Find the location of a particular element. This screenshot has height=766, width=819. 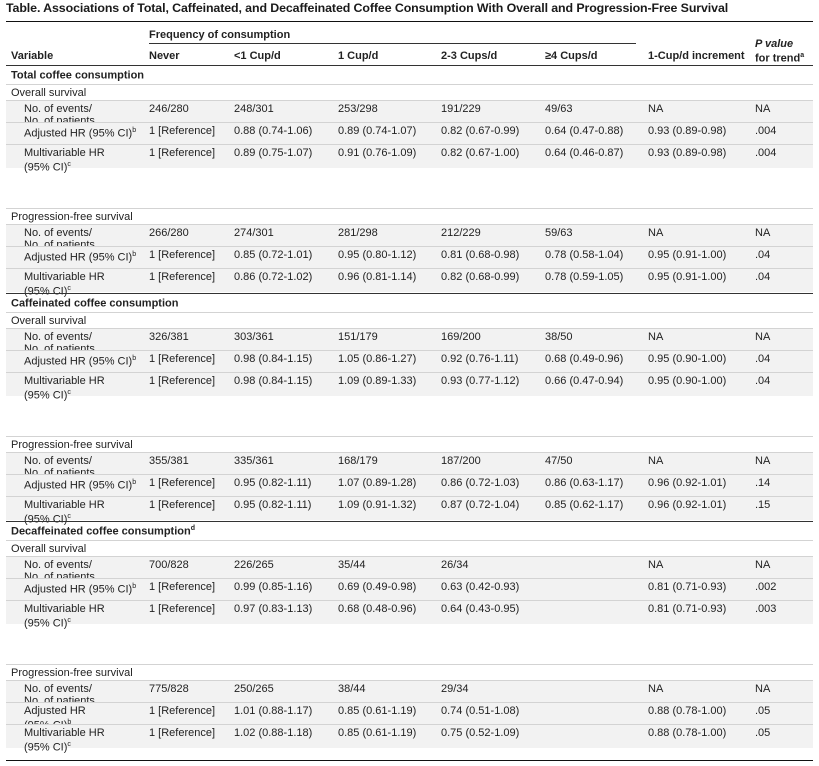

col-header-never: Never is located at coordinates (164, 56).